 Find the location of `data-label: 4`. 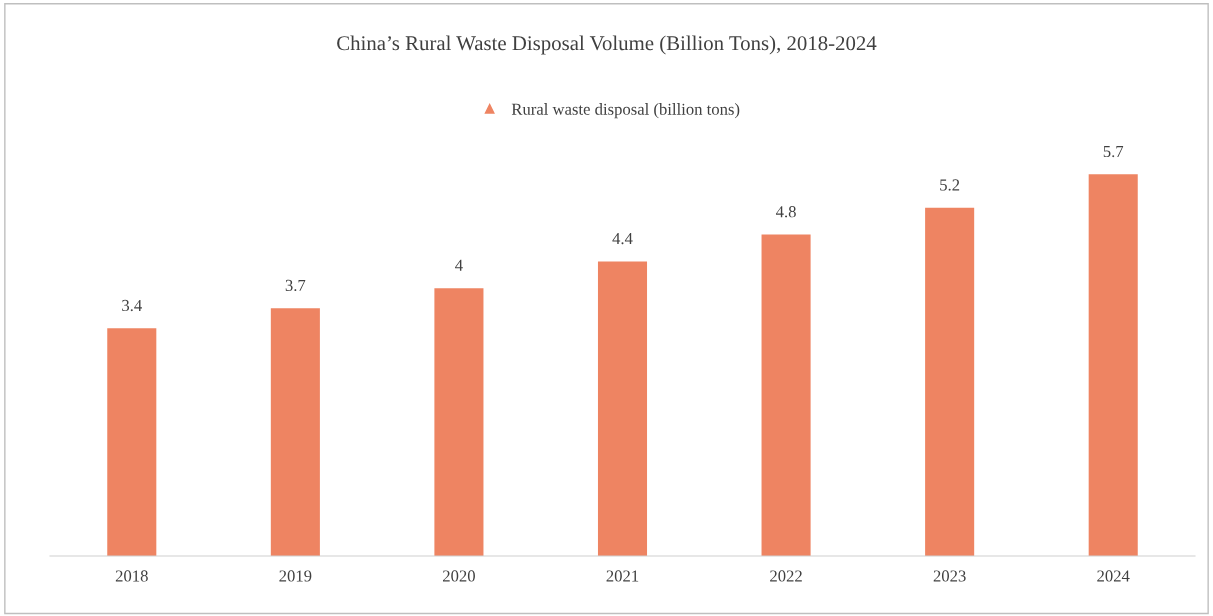

data-label: 4 is located at coordinates (459, 265).